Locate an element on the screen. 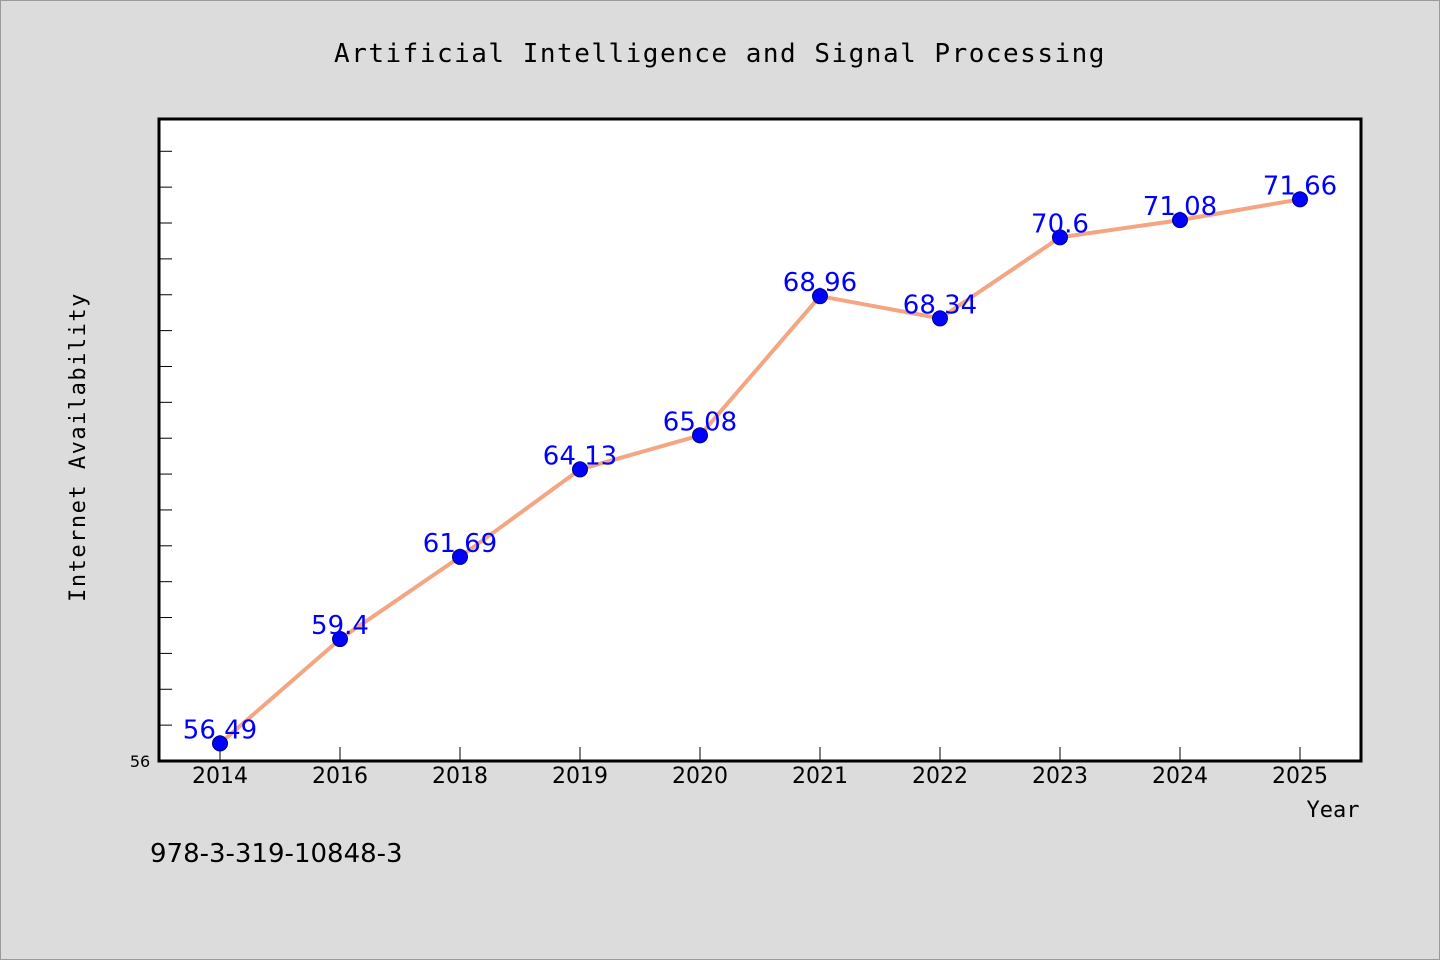  y-tick-label: 56 is located at coordinates (140, 761).